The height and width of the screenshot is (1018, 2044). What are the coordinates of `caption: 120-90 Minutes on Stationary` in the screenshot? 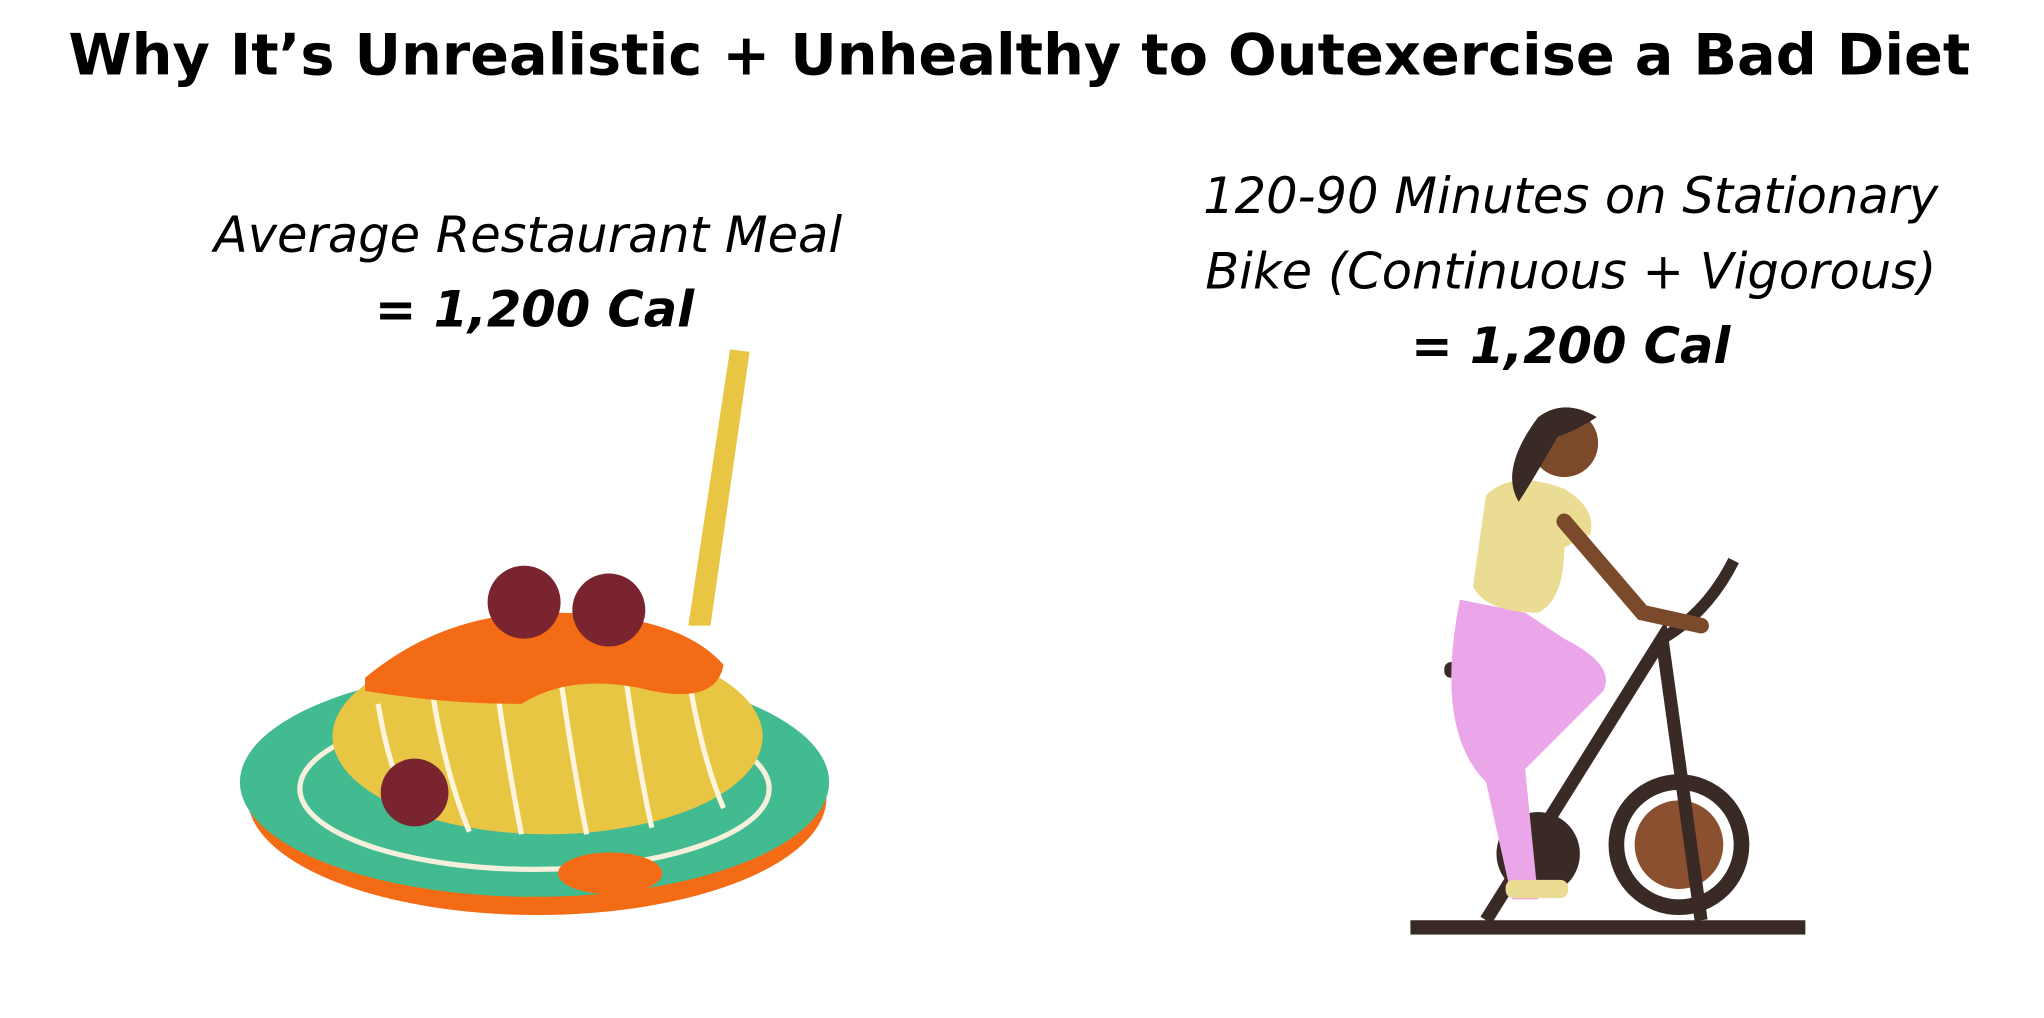 It's located at (1571, 196).